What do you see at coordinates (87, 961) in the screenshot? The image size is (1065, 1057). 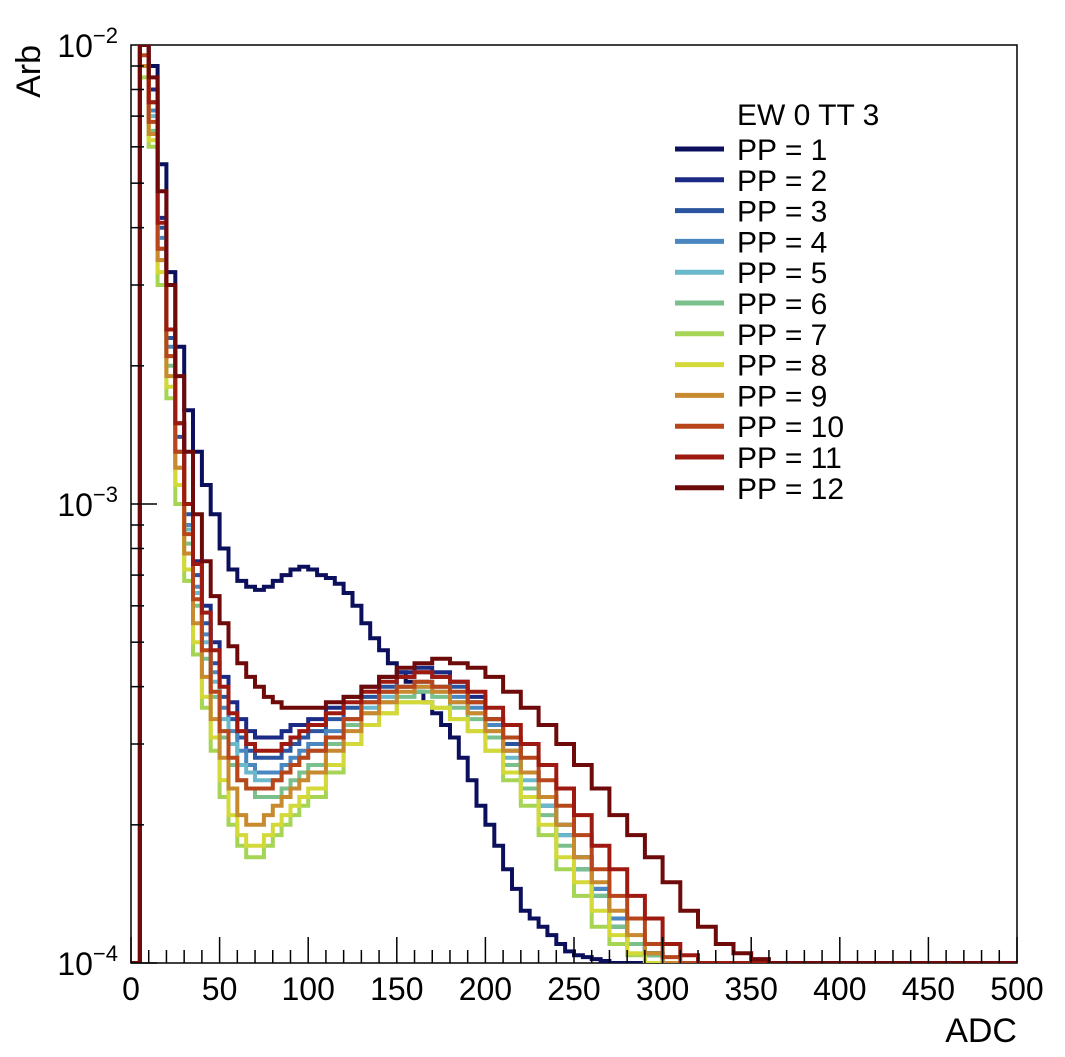 I see `y-tick-label: 10⁻⁴` at bounding box center [87, 961].